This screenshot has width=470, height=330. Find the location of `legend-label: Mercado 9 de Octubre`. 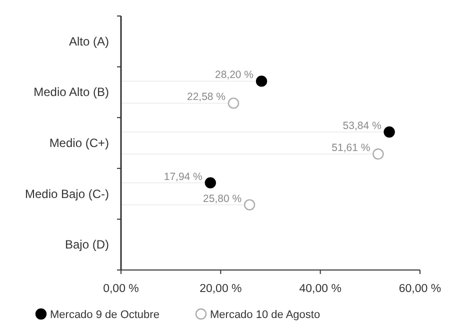

legend-label: Mercado 9 de Octubre is located at coordinates (105, 315).